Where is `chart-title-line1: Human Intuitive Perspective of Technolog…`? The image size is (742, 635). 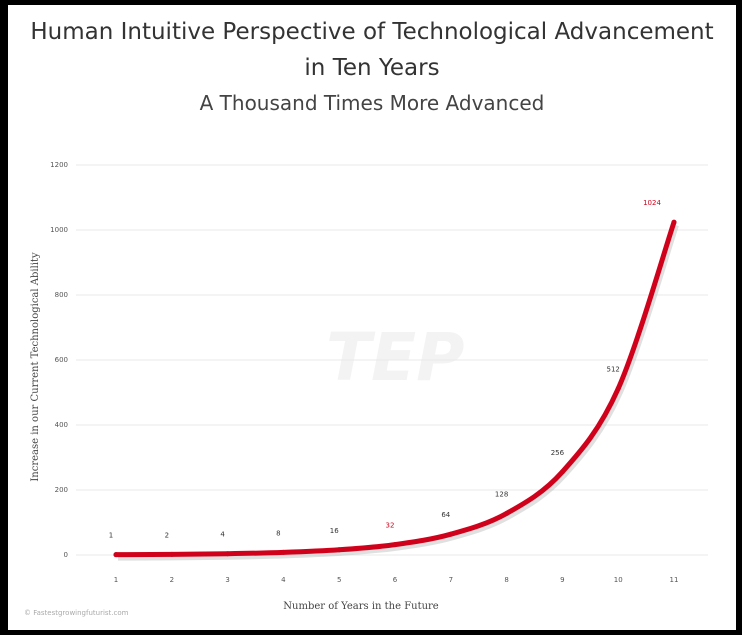 chart-title-line1: Human Intuitive Perspective of Technolog… is located at coordinates (372, 32).